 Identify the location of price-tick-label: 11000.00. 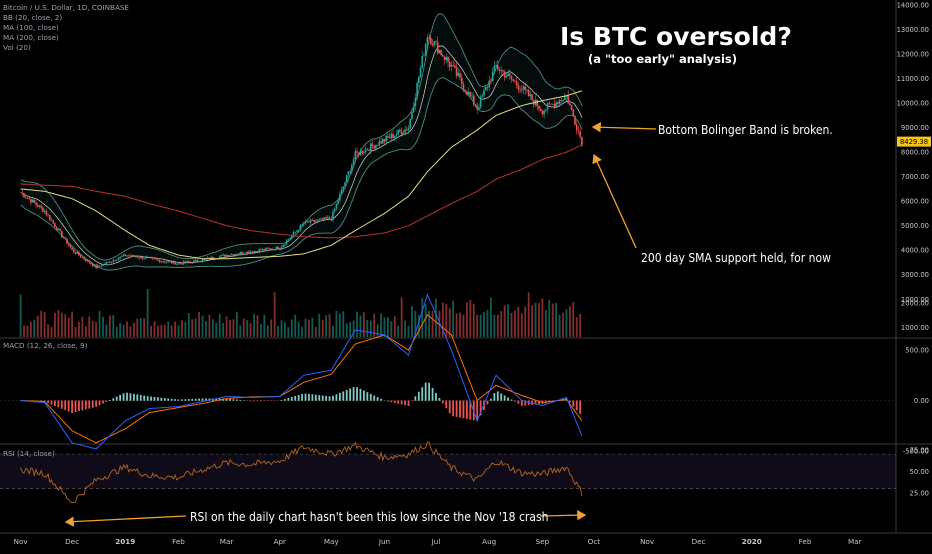
(913, 79).